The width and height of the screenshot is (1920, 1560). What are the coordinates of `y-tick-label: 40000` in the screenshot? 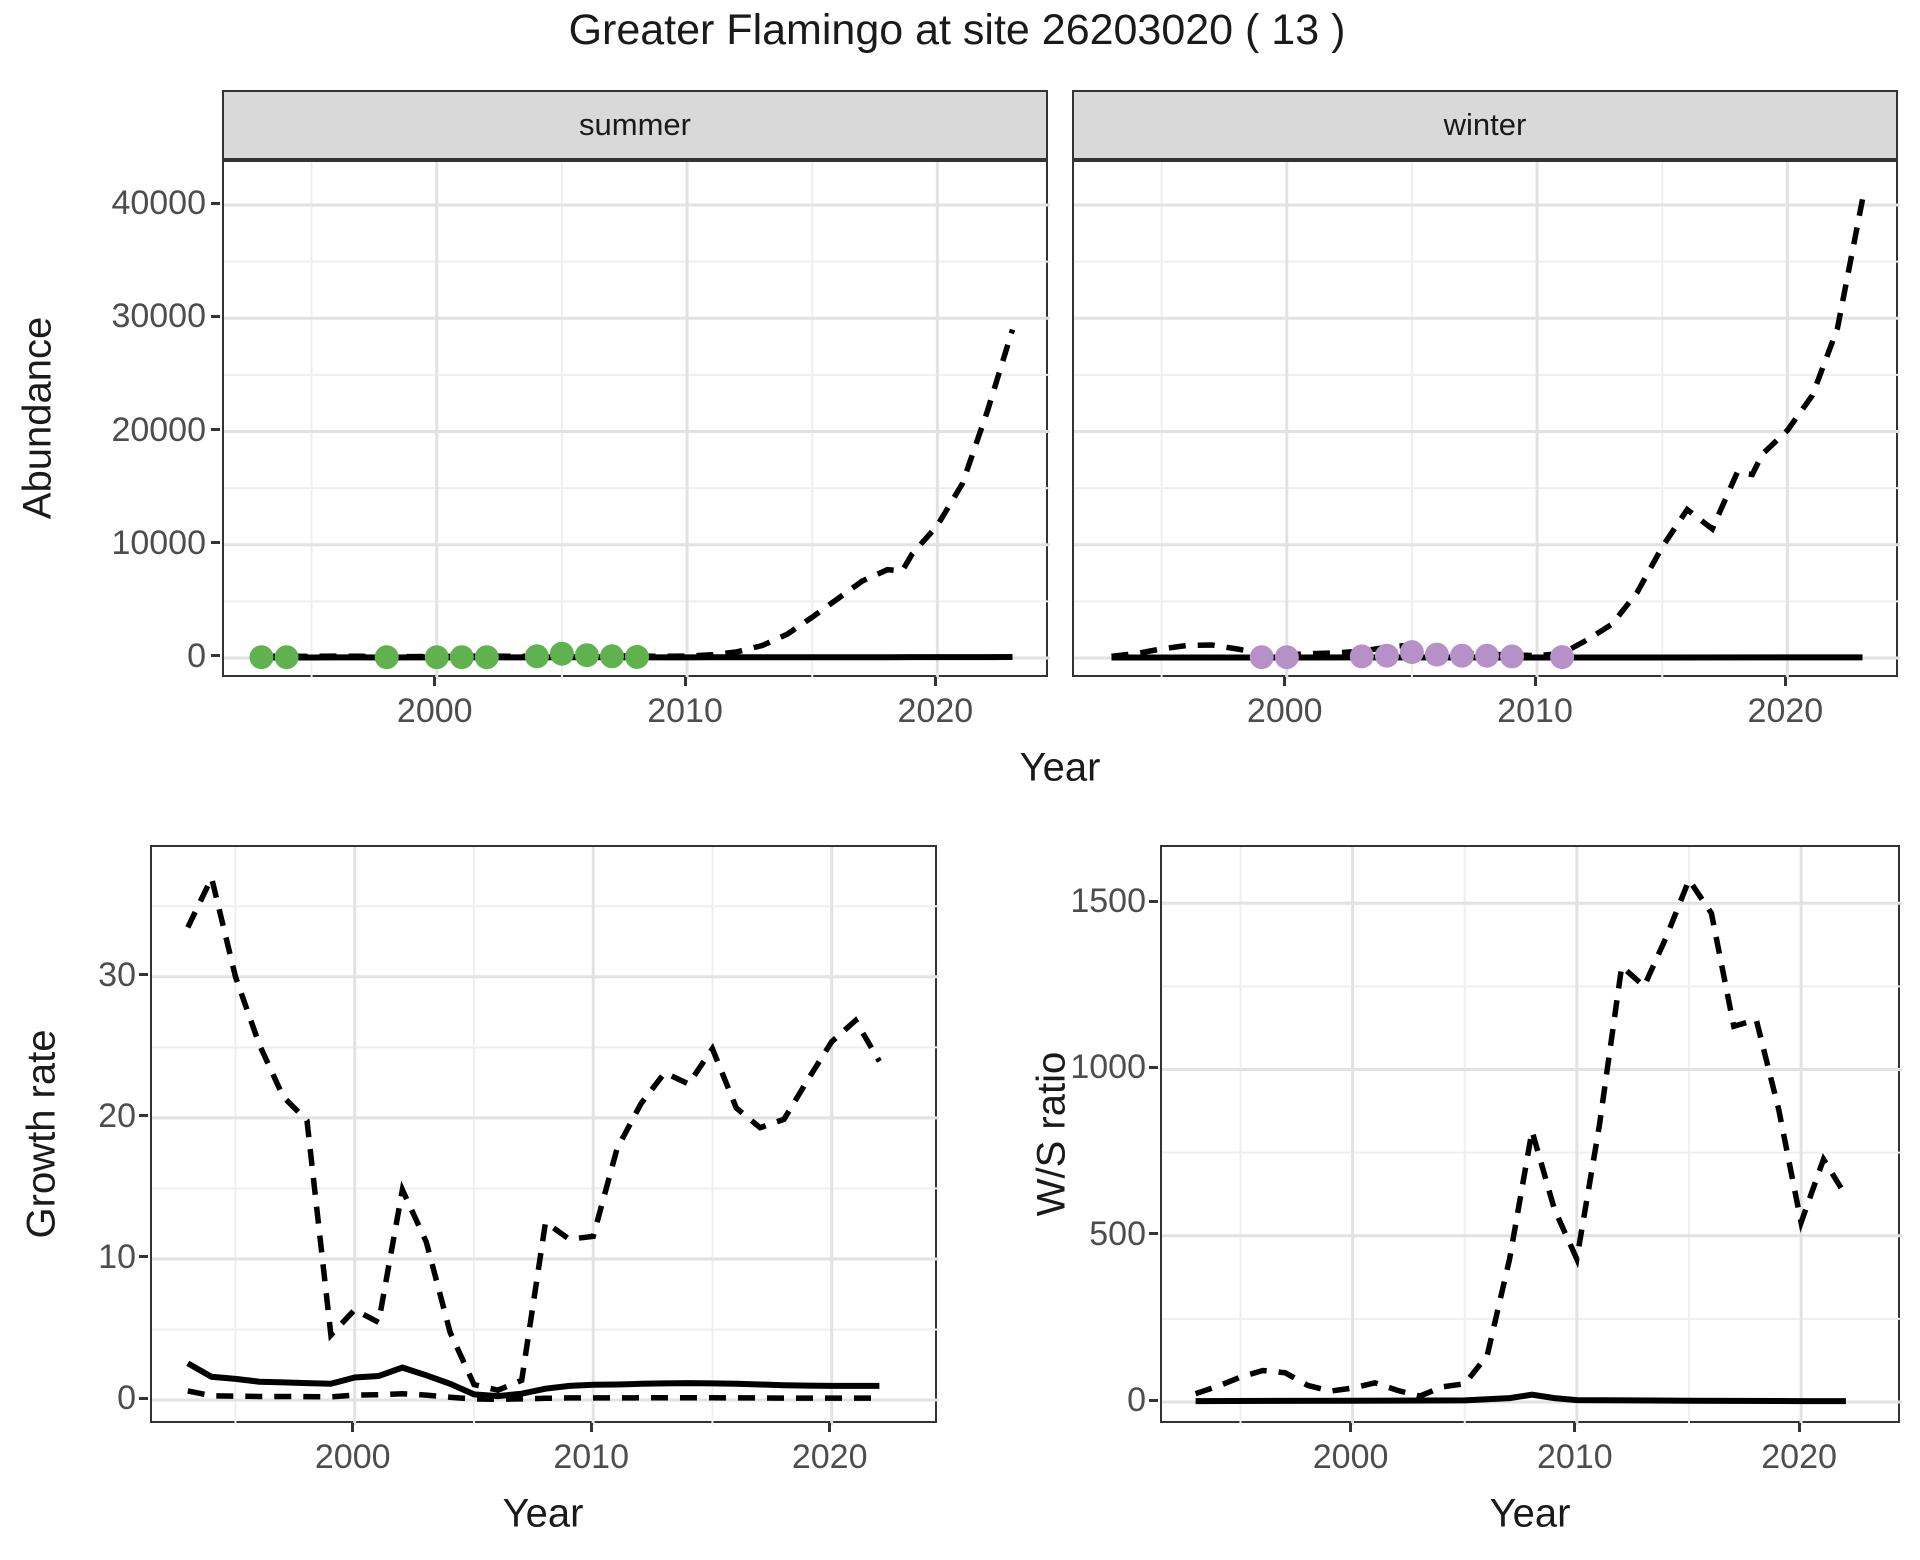 It's located at (158, 203).